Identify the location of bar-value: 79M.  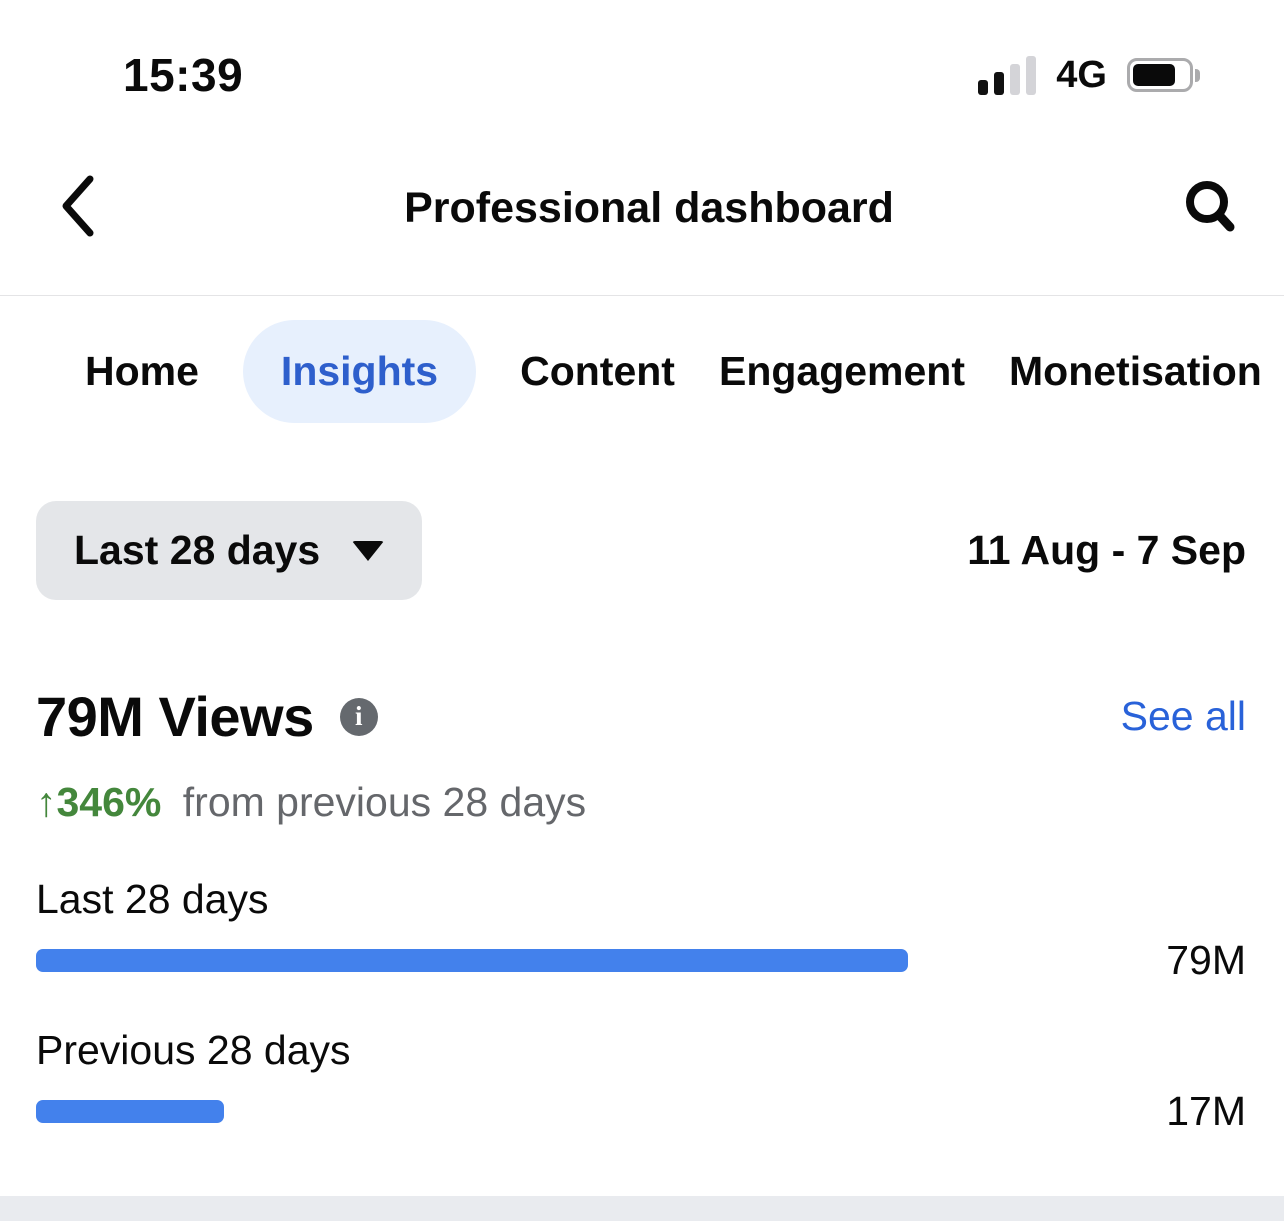
(1206, 959).